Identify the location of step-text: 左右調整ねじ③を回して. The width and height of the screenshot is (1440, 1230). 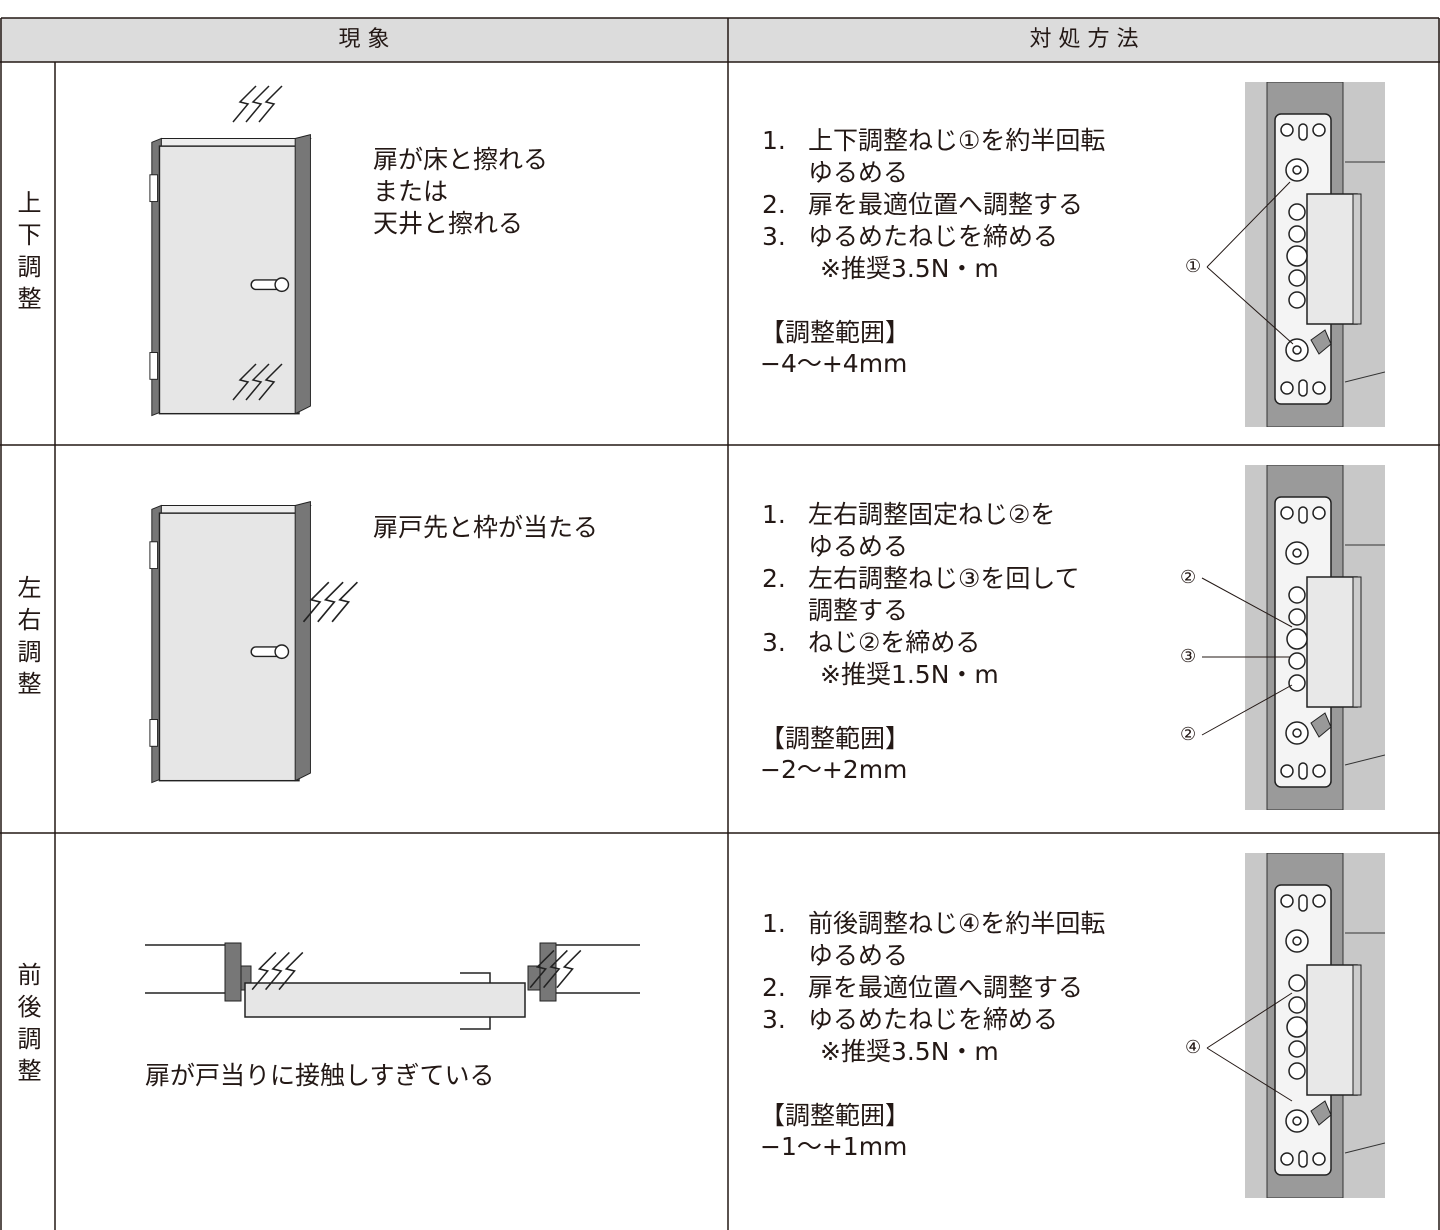
(944, 578).